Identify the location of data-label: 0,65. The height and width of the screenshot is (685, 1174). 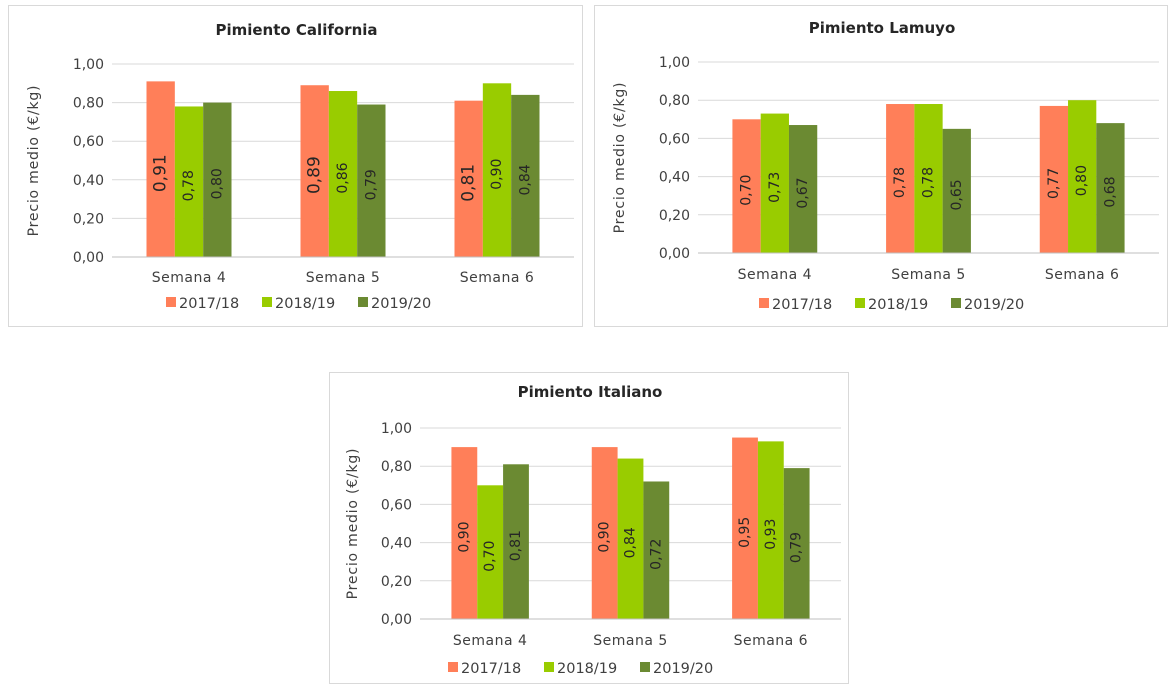
(957, 194).